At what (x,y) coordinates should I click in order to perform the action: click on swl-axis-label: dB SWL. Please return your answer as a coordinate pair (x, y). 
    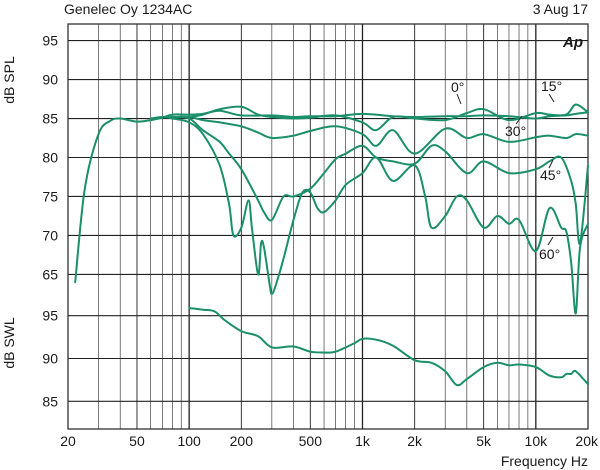
    Looking at the image, I should click on (9, 343).